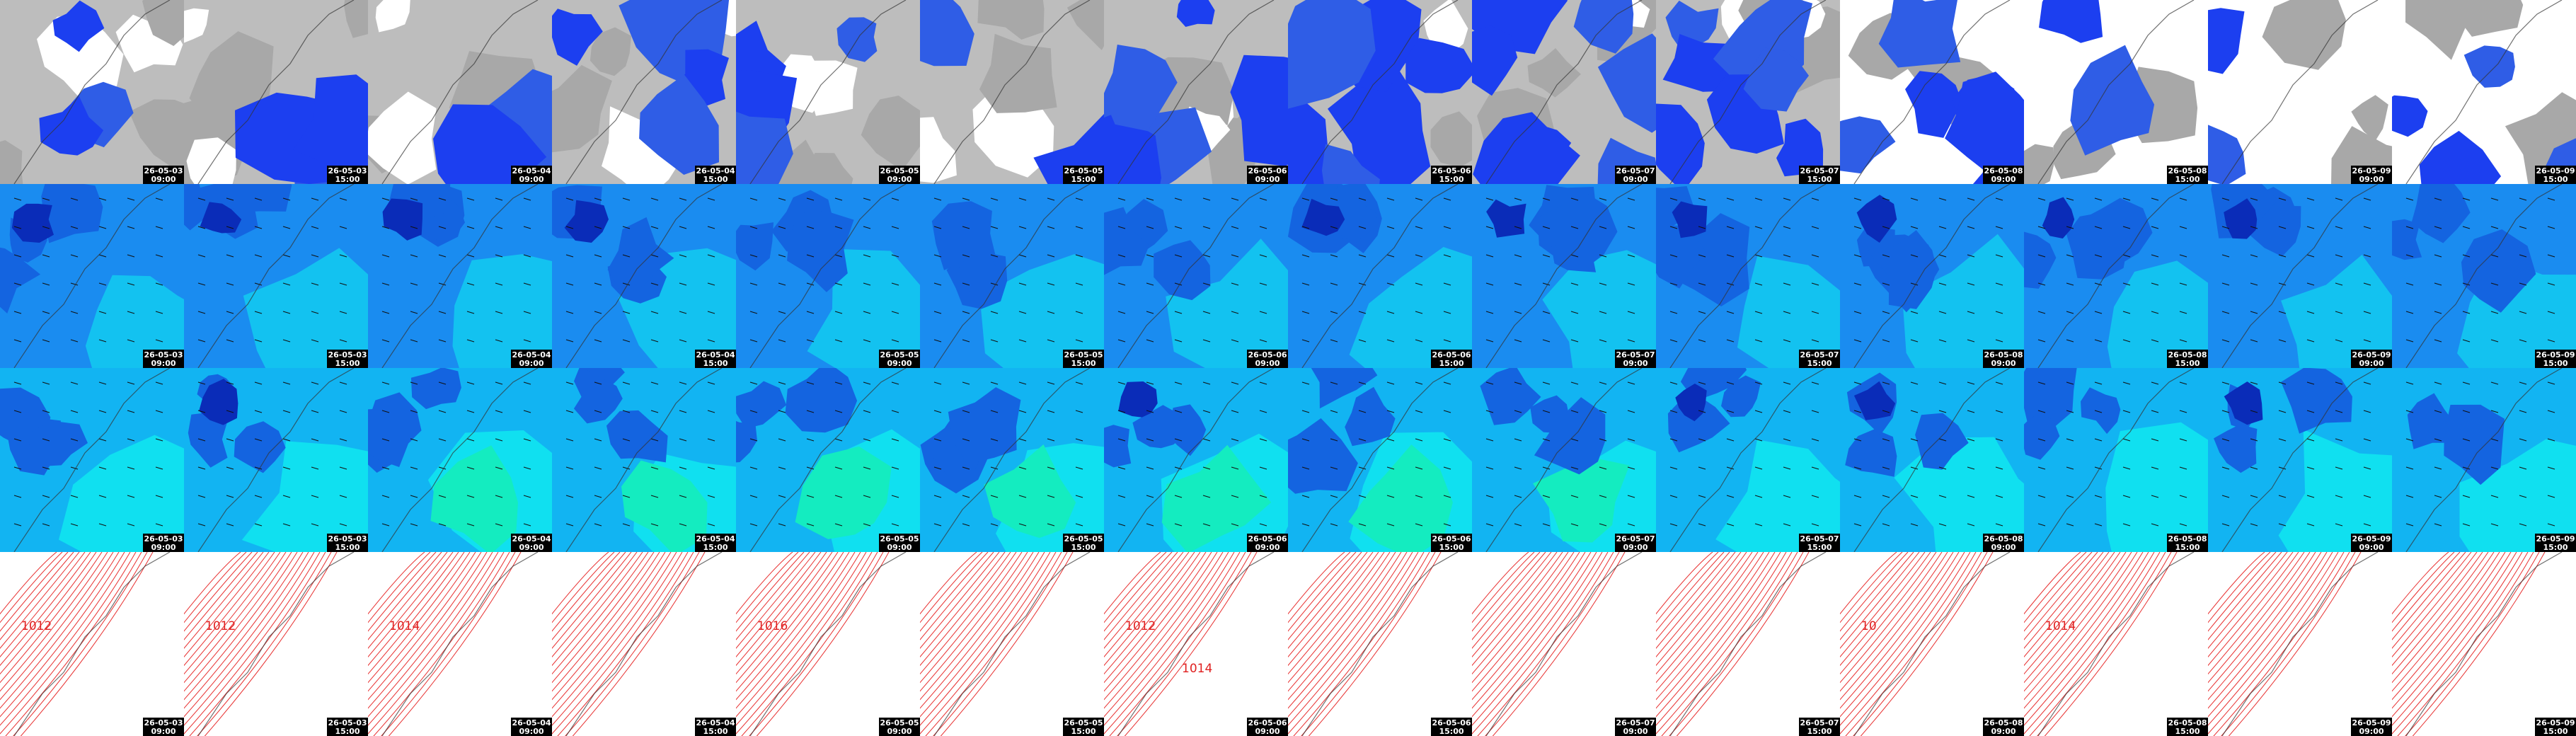  Describe the element at coordinates (1083, 180) in the screenshot. I see `timestamp-time: 15:00` at that location.